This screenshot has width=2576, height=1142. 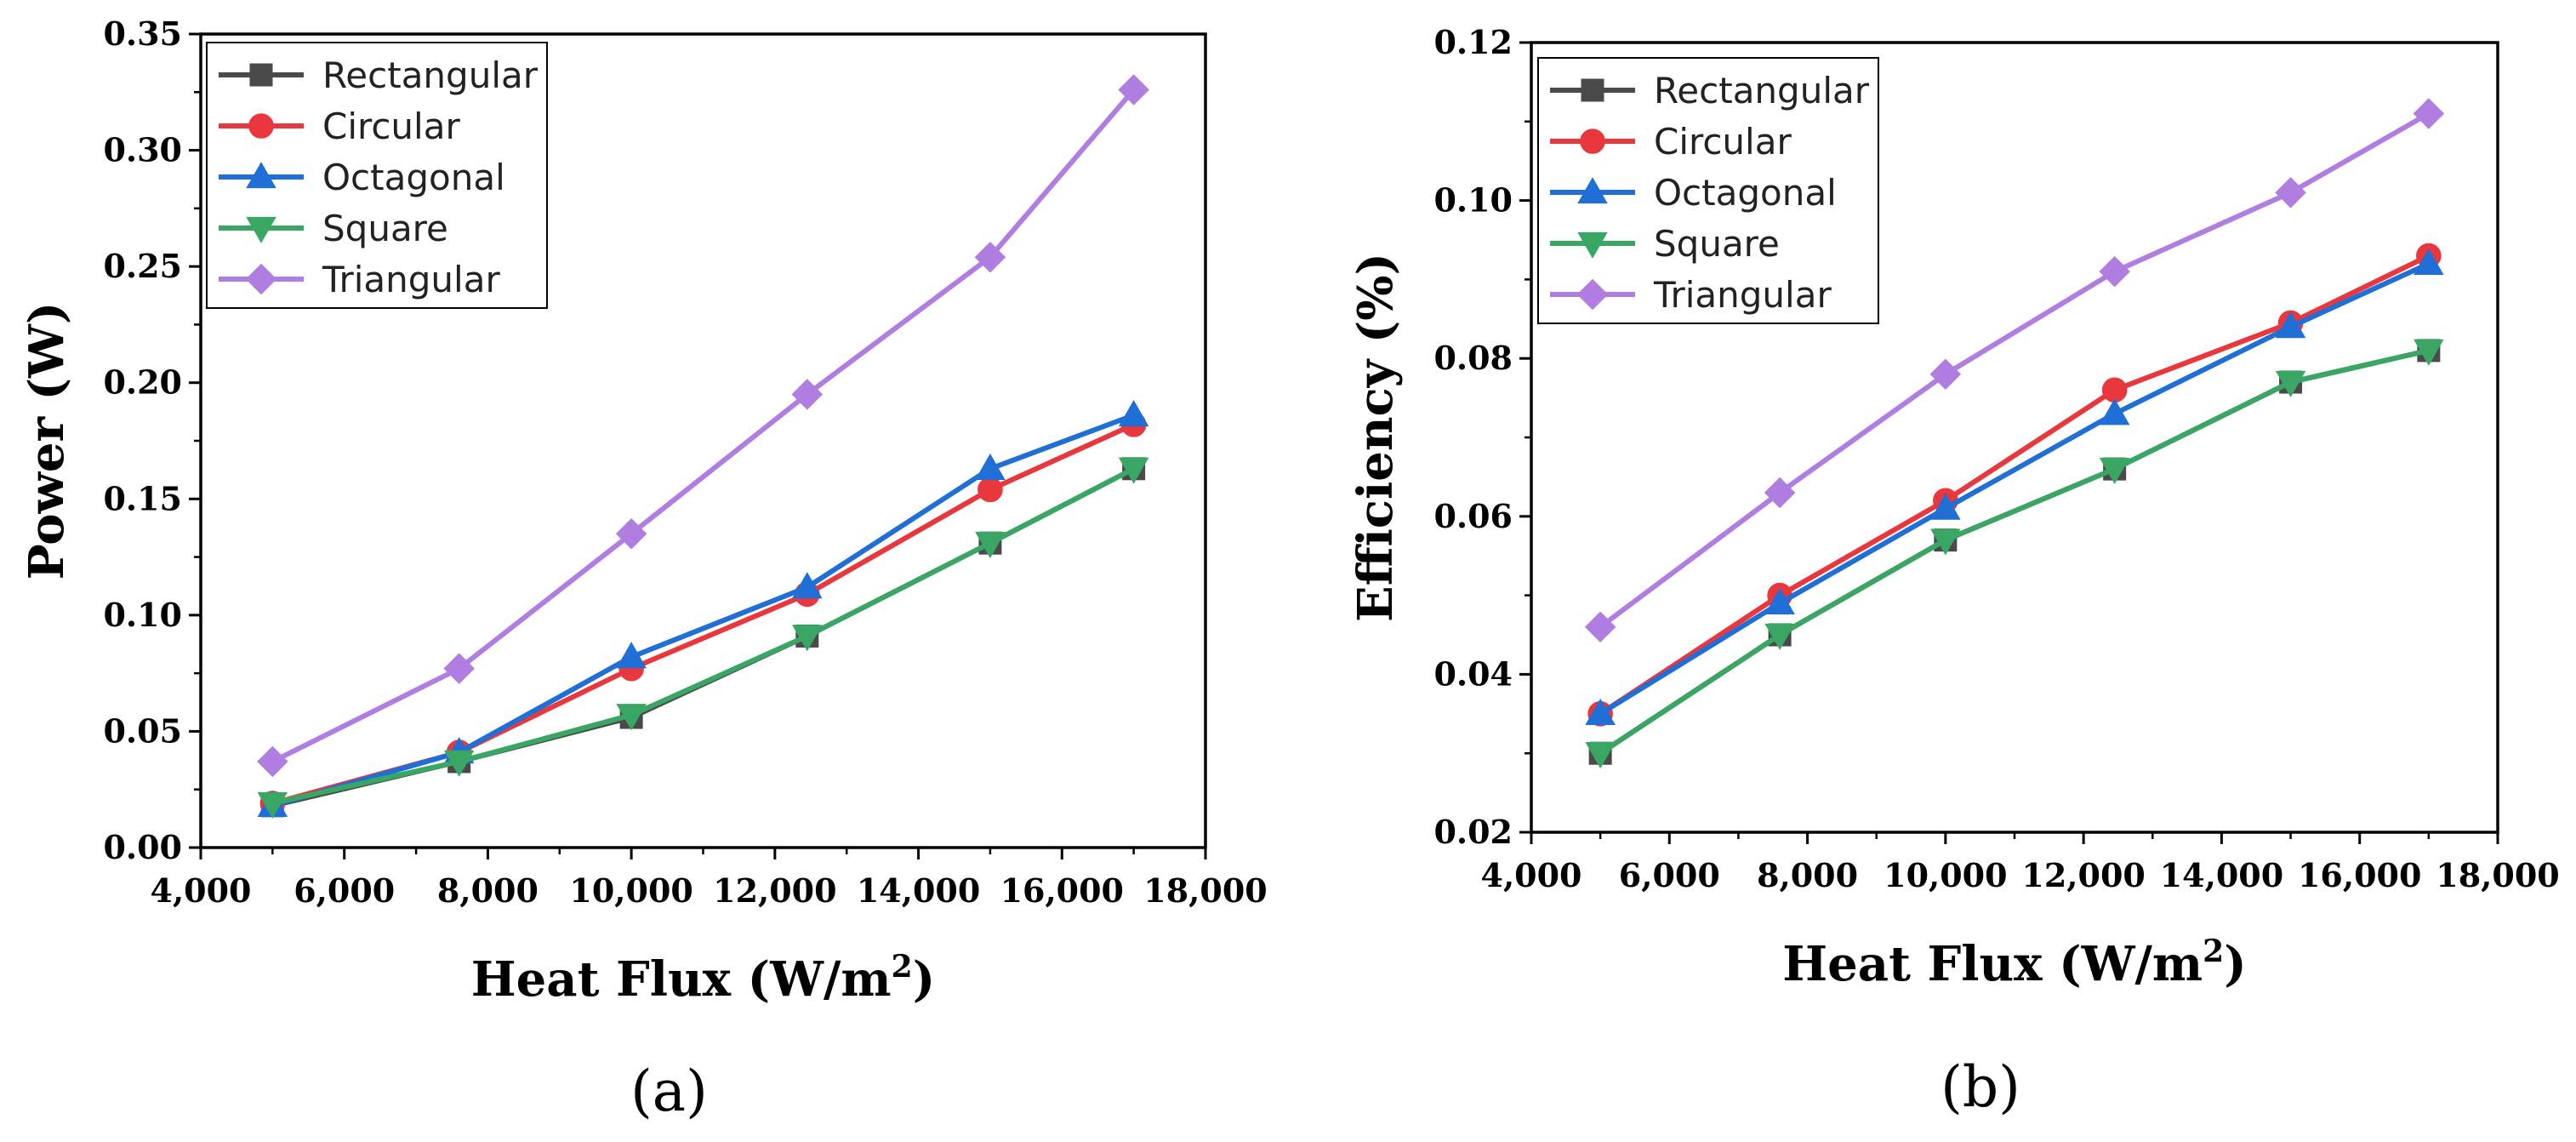 I want to click on series-square, so click(x=703, y=638).